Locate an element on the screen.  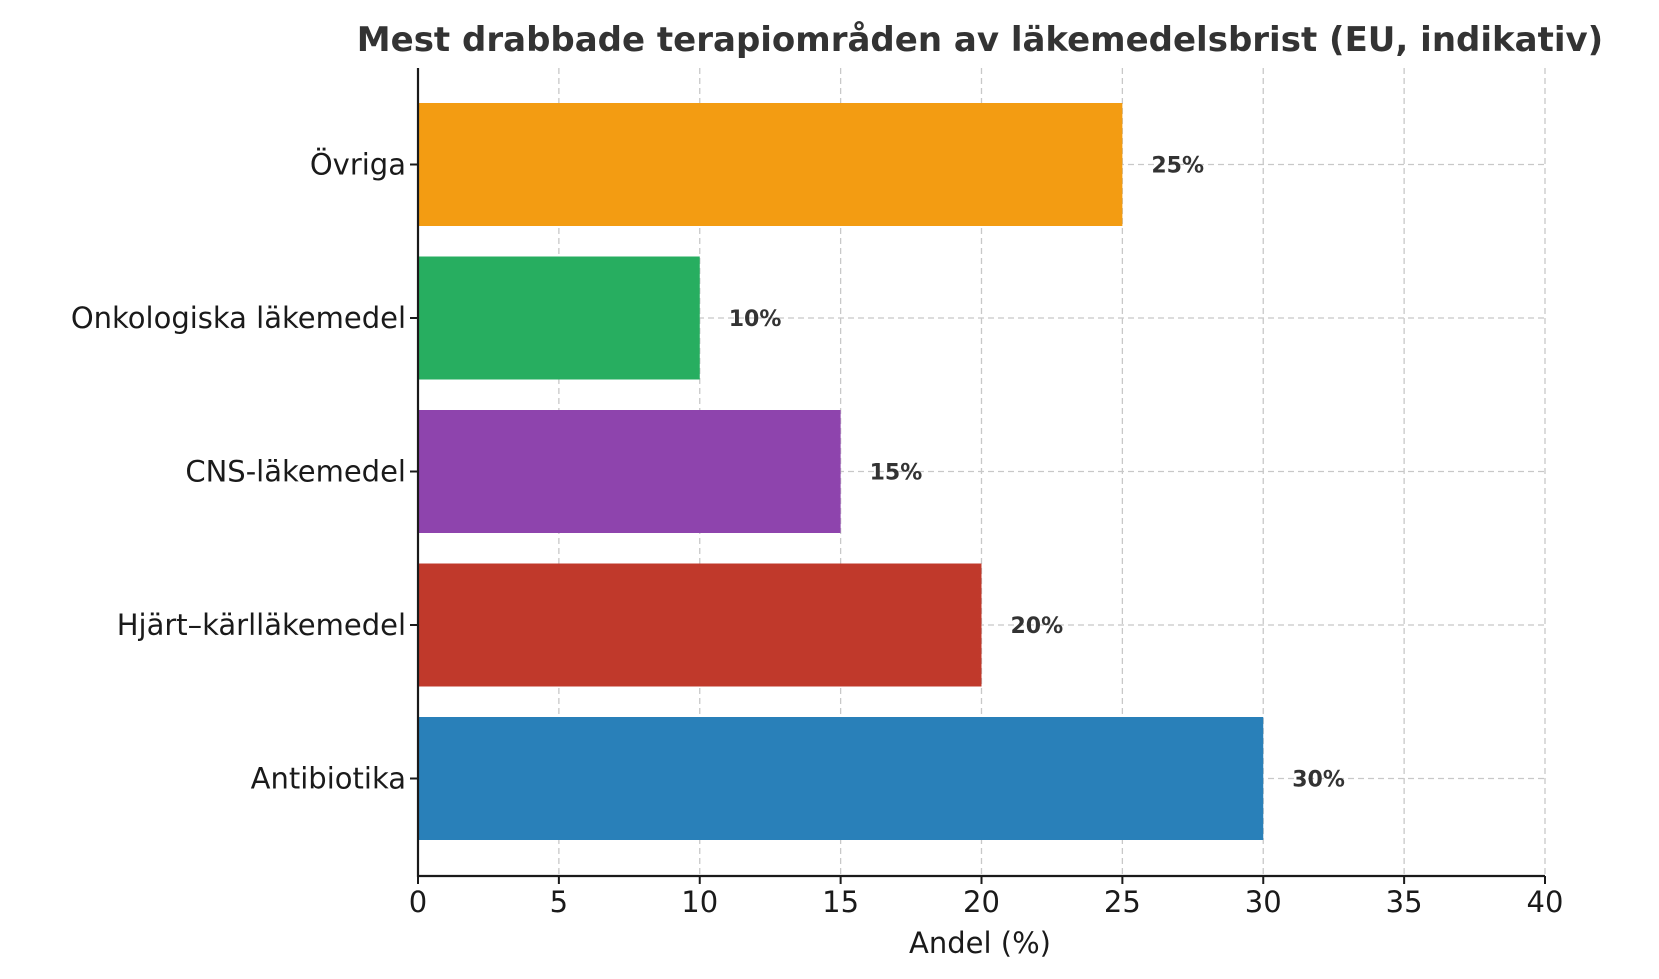
data-label: 10% is located at coordinates (755, 319).